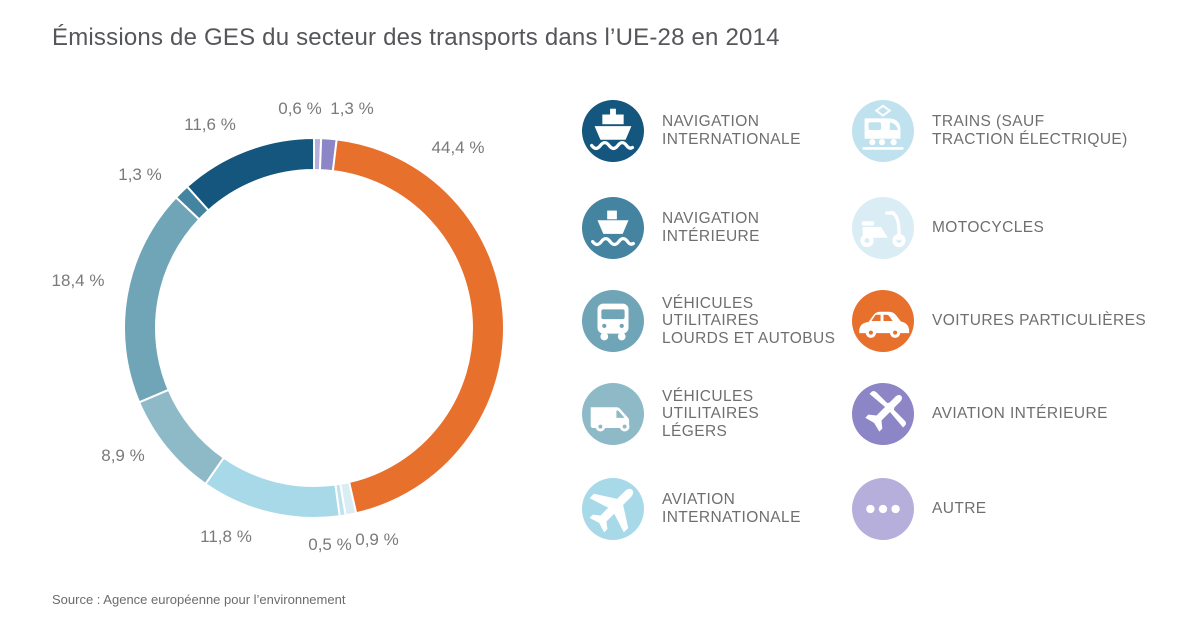  I want to click on plane-icon, so click(613, 509).